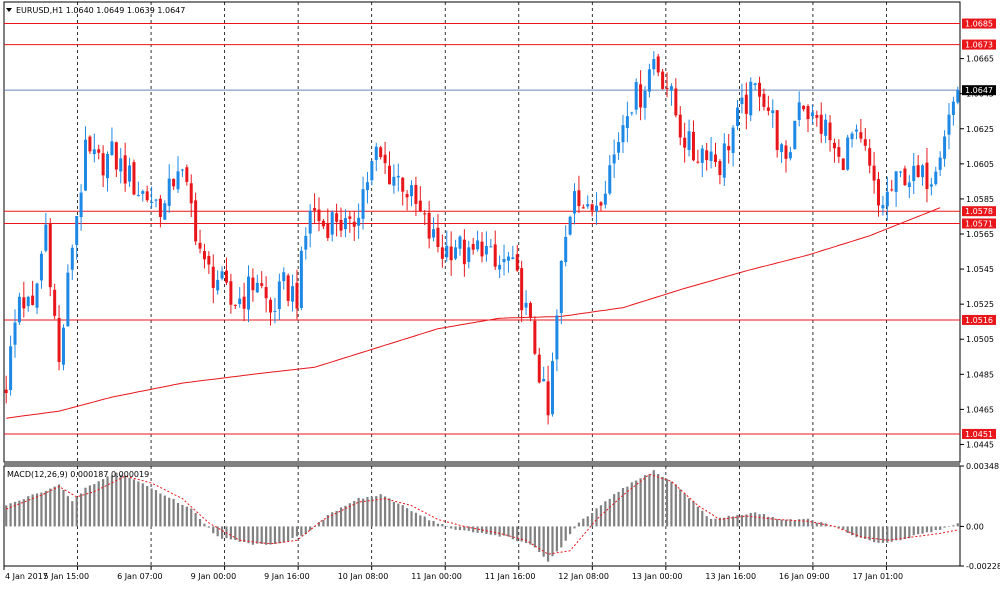  I want to click on level-price-tag, so click(979, 23).